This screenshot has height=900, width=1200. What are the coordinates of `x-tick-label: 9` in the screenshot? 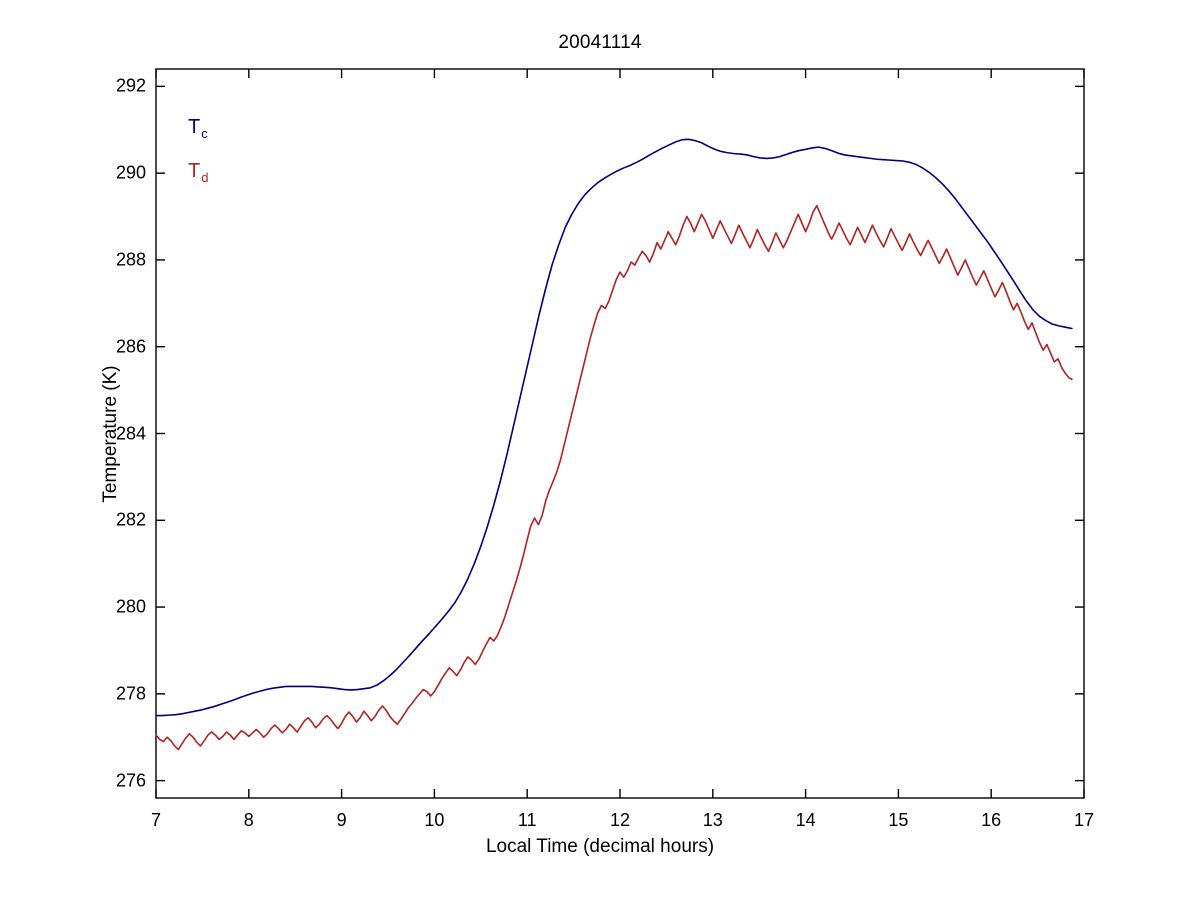 It's located at (341, 820).